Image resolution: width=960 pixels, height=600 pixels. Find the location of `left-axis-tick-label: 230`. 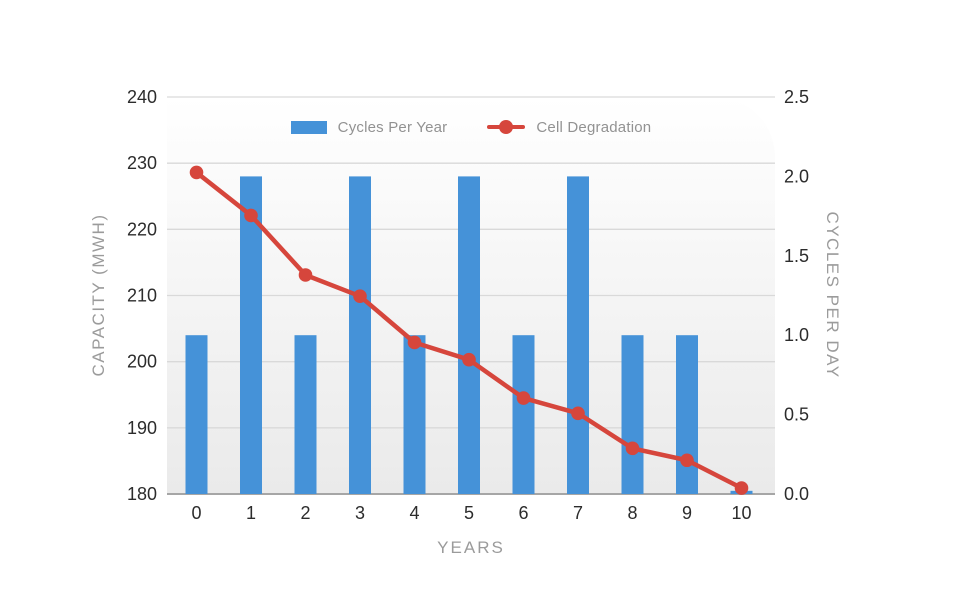

left-axis-tick-label: 230 is located at coordinates (142, 163).